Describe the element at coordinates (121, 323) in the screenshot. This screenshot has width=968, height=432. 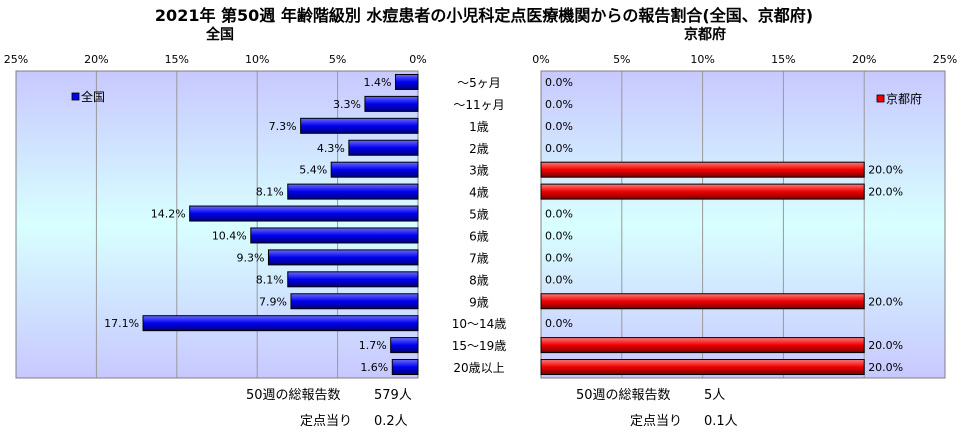
I see `national-data-label: 17.1%` at that location.